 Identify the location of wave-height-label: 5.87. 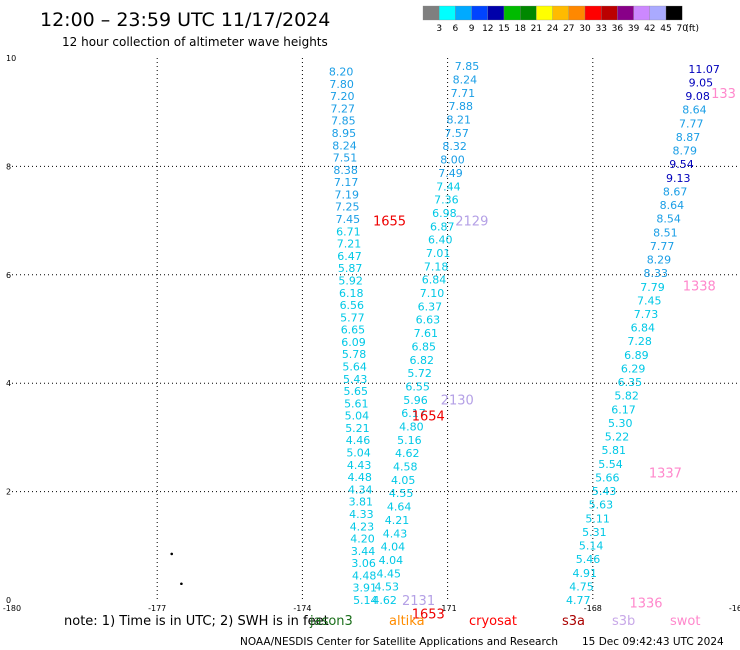
(350, 268).